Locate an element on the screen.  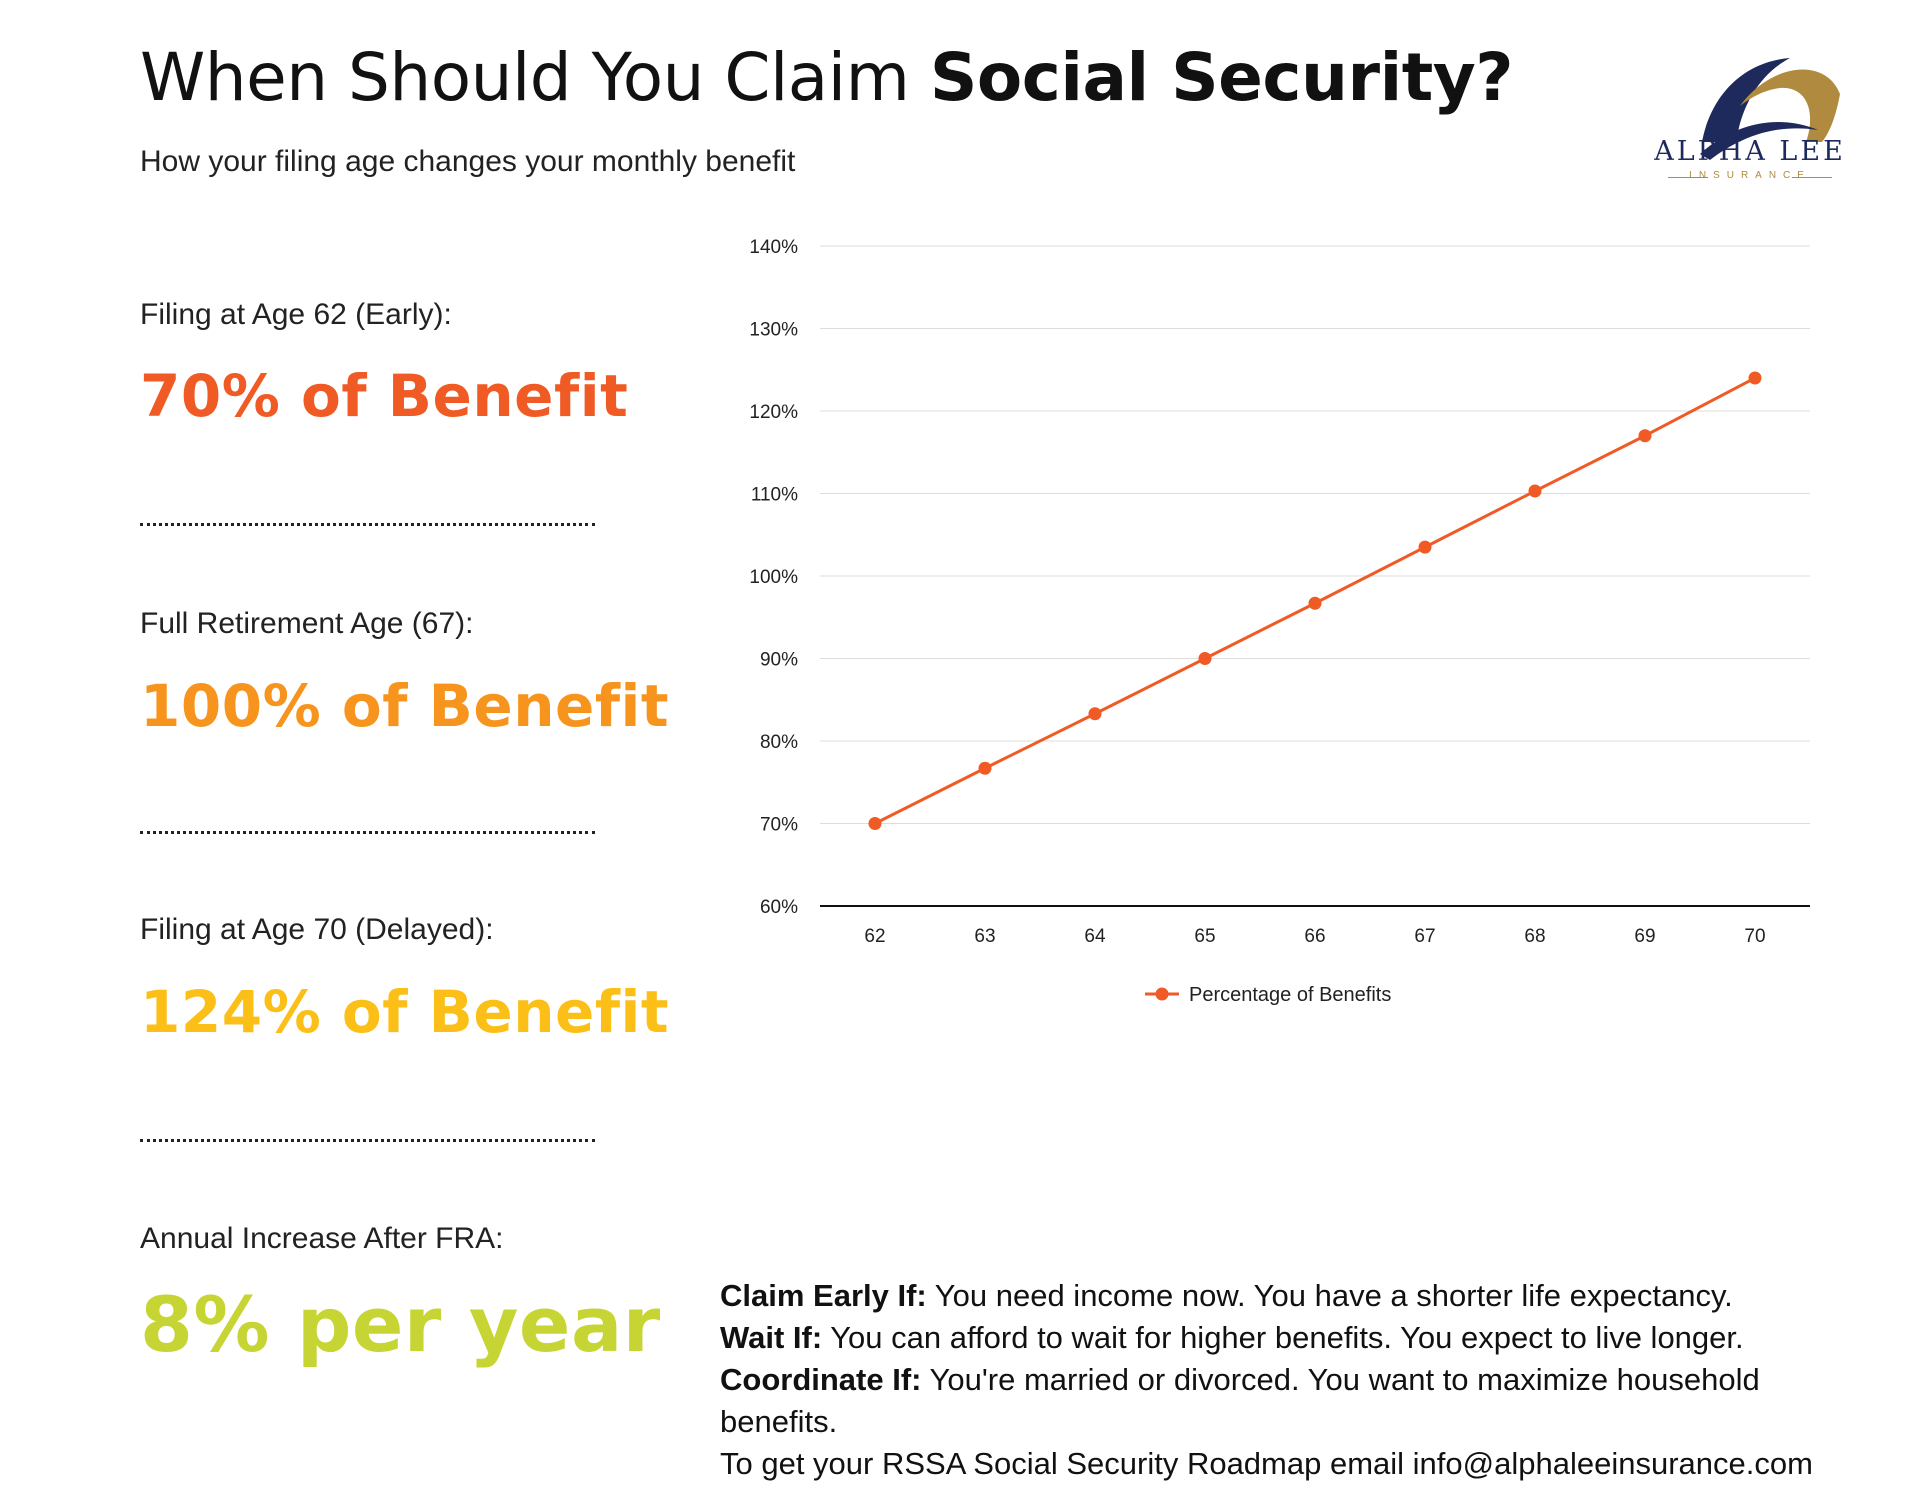
y-tick-label: 70% is located at coordinates (779, 825).